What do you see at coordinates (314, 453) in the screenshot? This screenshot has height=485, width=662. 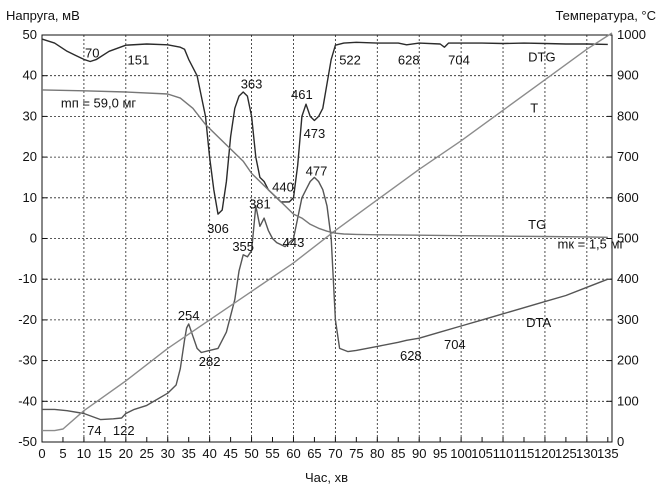 I see `x-tick-label: 65` at bounding box center [314, 453].